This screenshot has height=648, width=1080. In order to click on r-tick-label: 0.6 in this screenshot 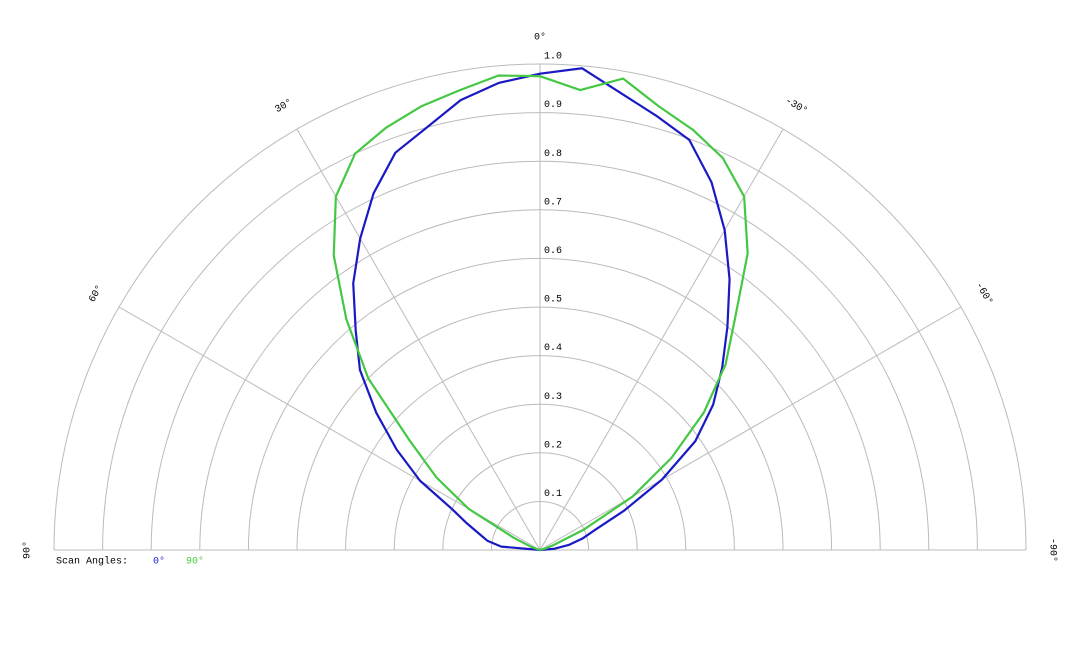, I will do `click(553, 251)`.